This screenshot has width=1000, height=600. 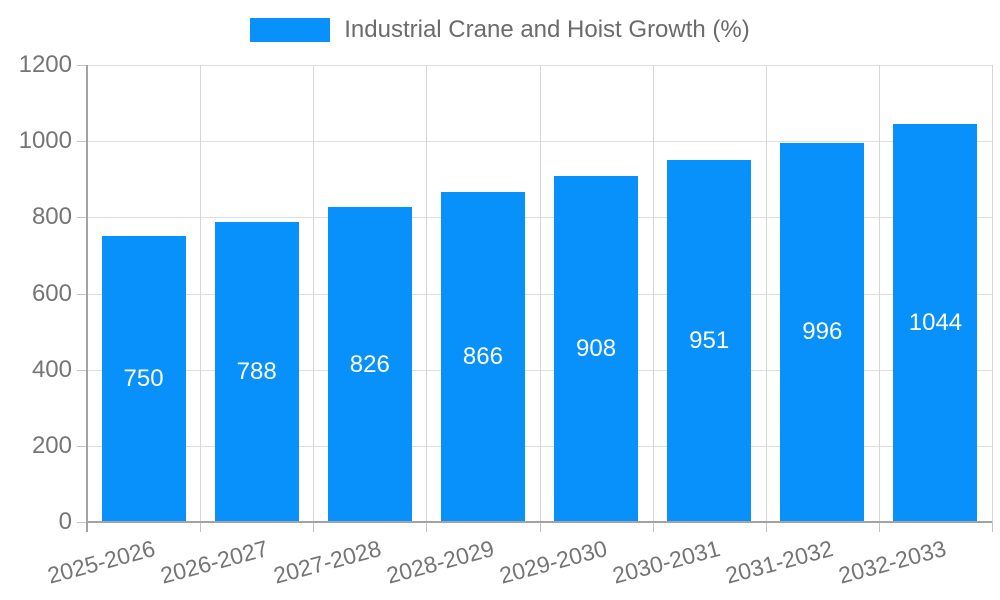 I want to click on y-tick-label: 400, so click(x=51, y=369).